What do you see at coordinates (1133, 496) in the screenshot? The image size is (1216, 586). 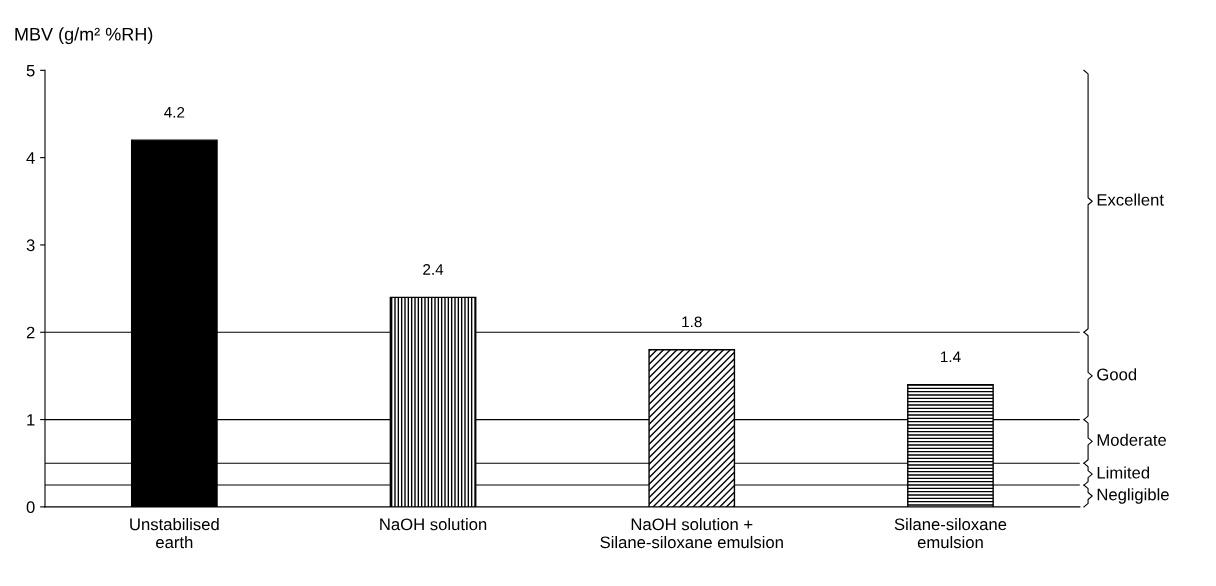 I see `text: Negligible` at bounding box center [1133, 496].